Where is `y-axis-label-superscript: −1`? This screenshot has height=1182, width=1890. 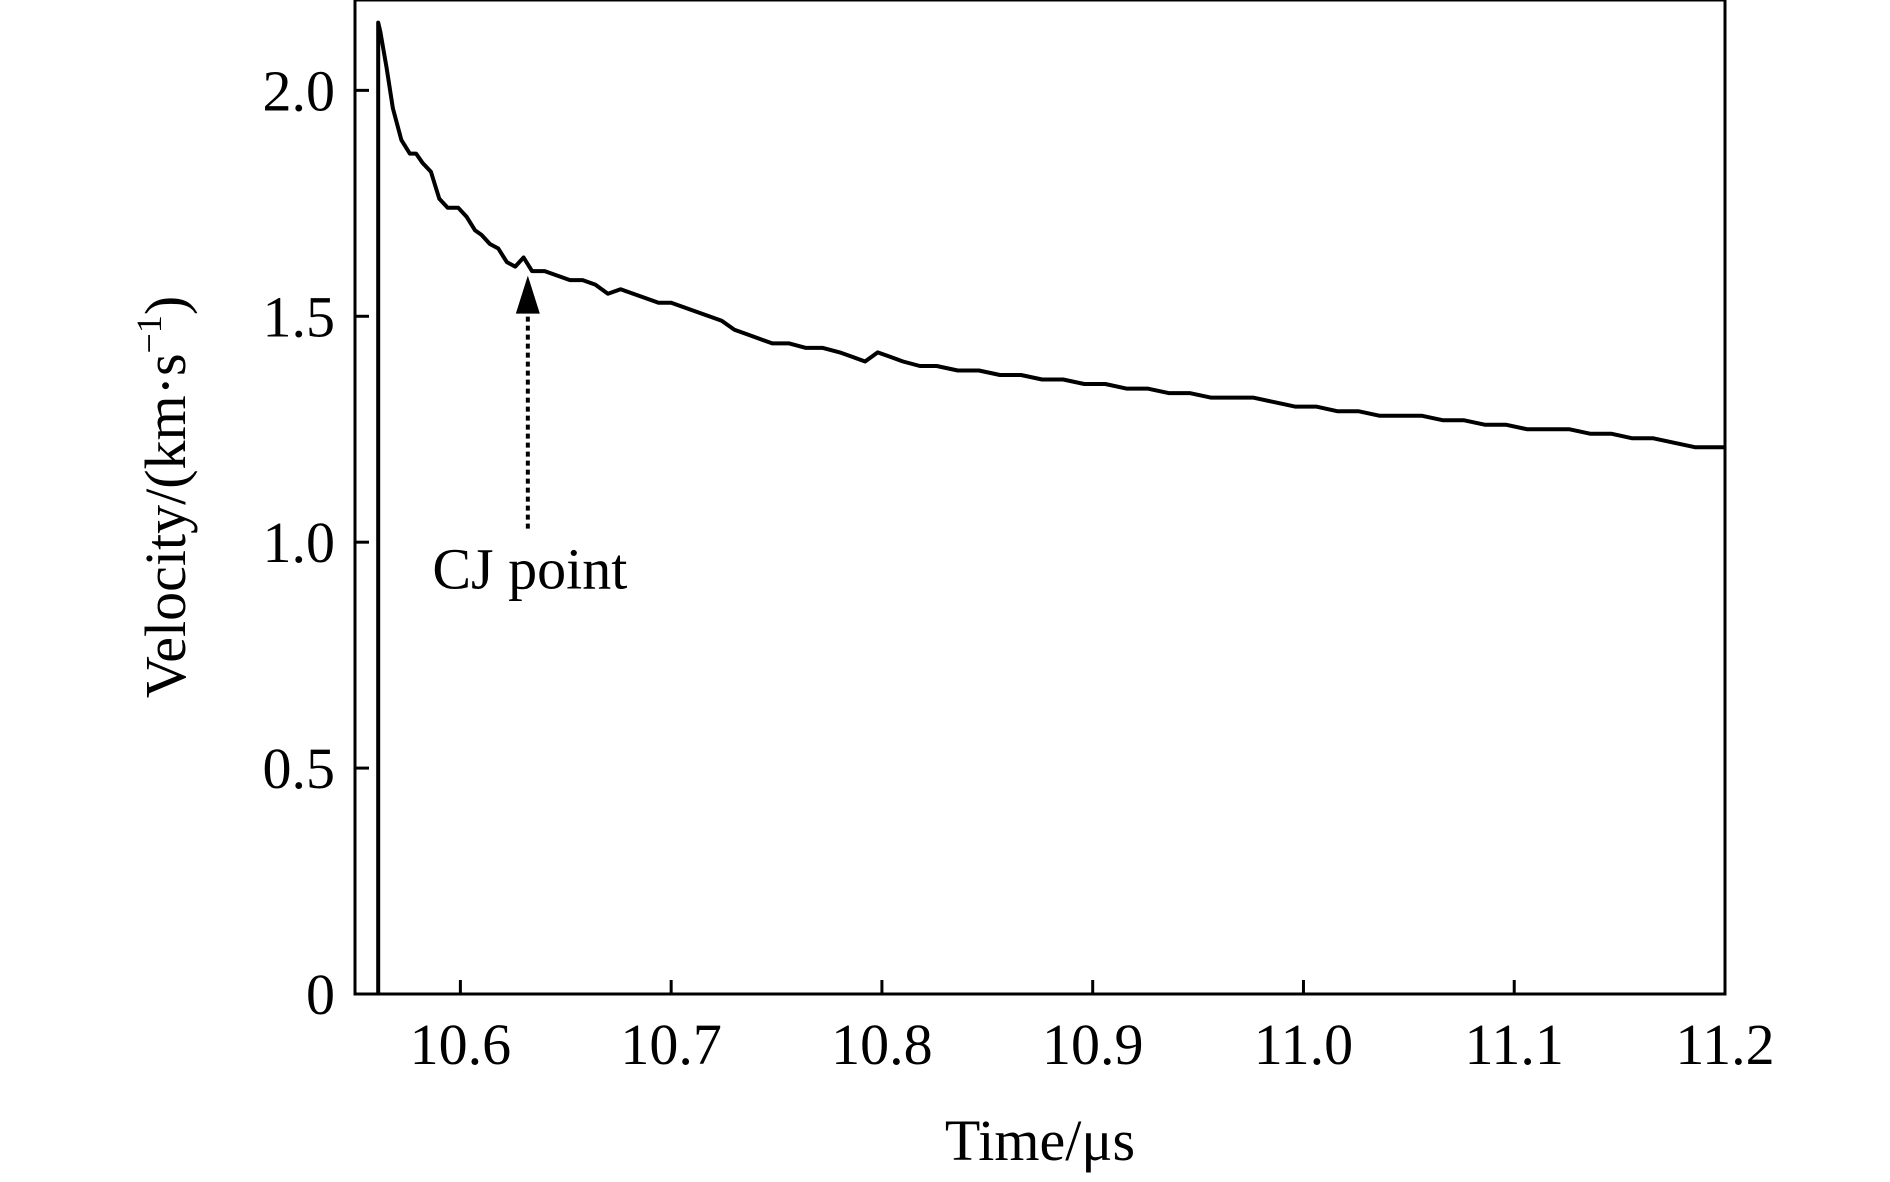 y-axis-label-superscript: −1 is located at coordinates (149, 334).